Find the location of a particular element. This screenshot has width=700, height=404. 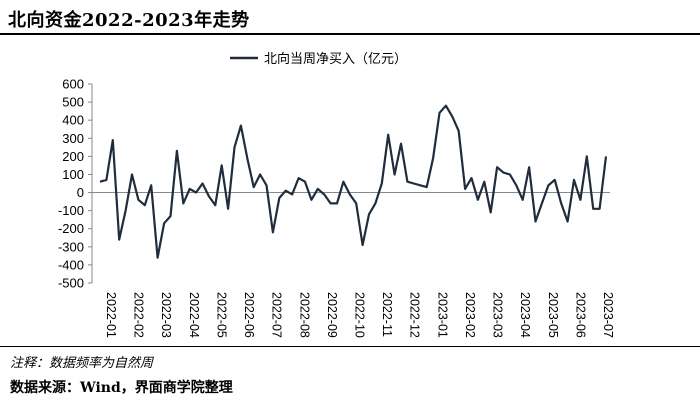

title-divider is located at coordinates (350, 34).